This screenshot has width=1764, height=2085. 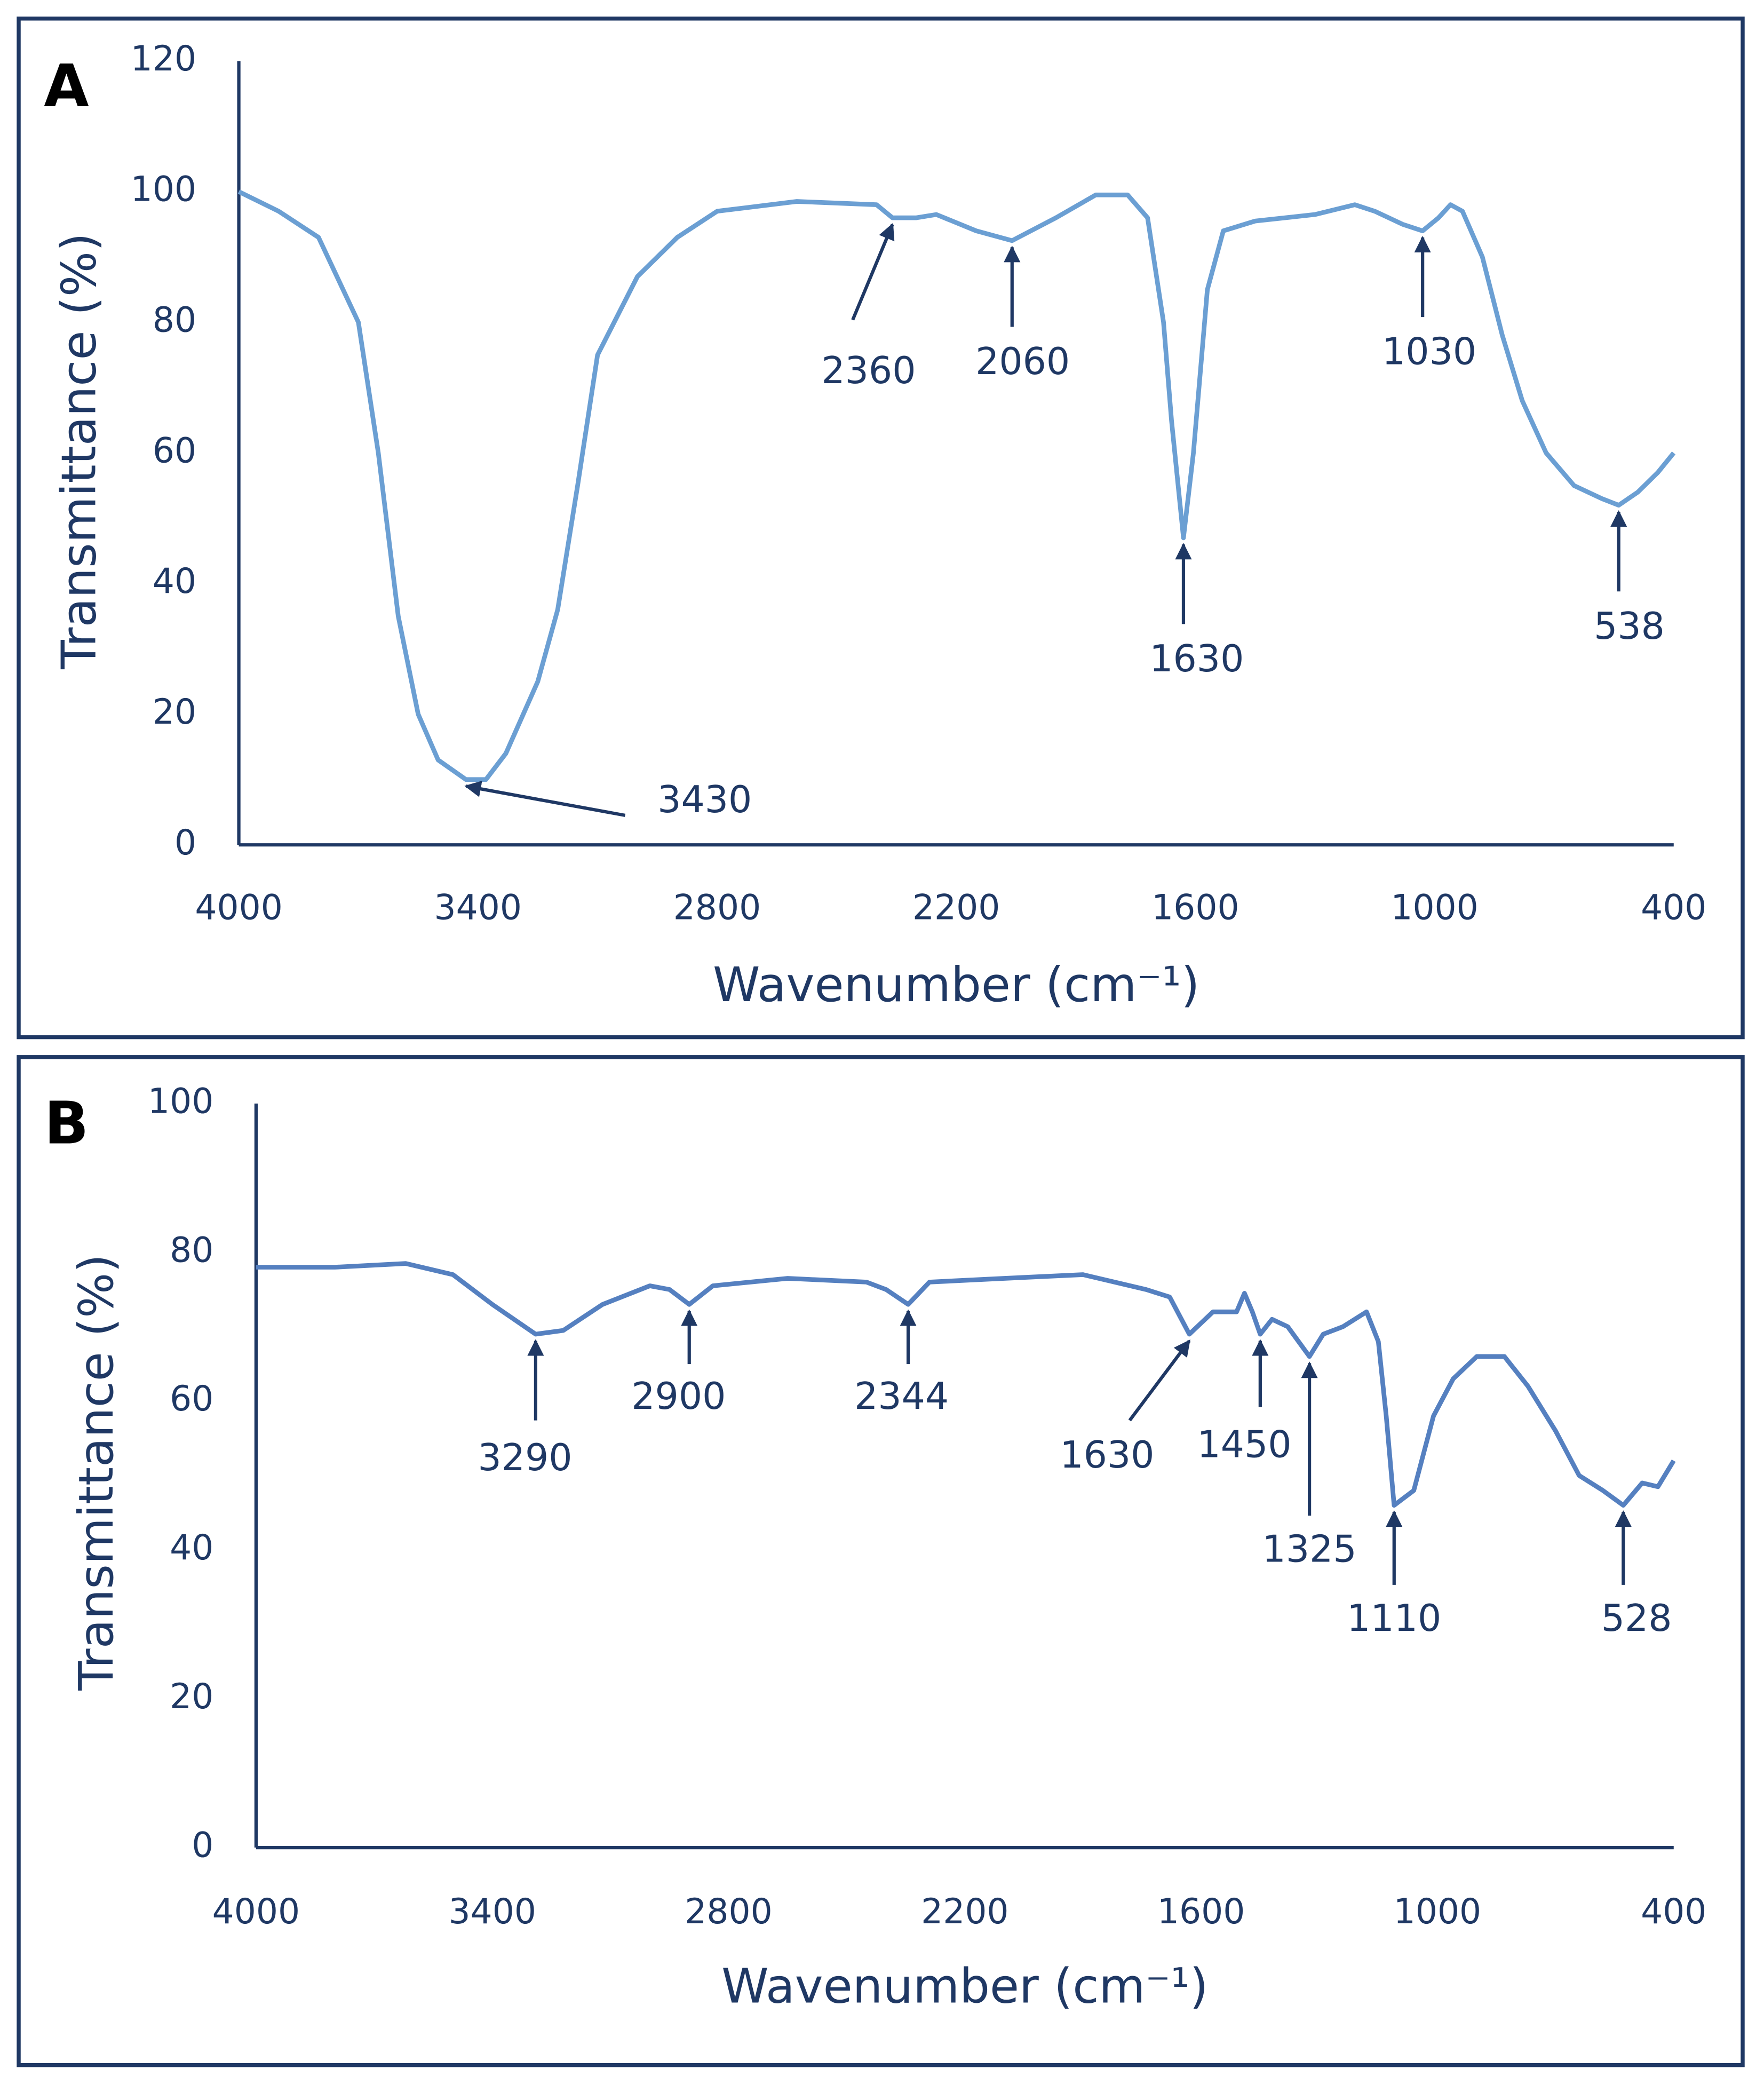 I want to click on annotation-label: 3430, so click(x=704, y=799).